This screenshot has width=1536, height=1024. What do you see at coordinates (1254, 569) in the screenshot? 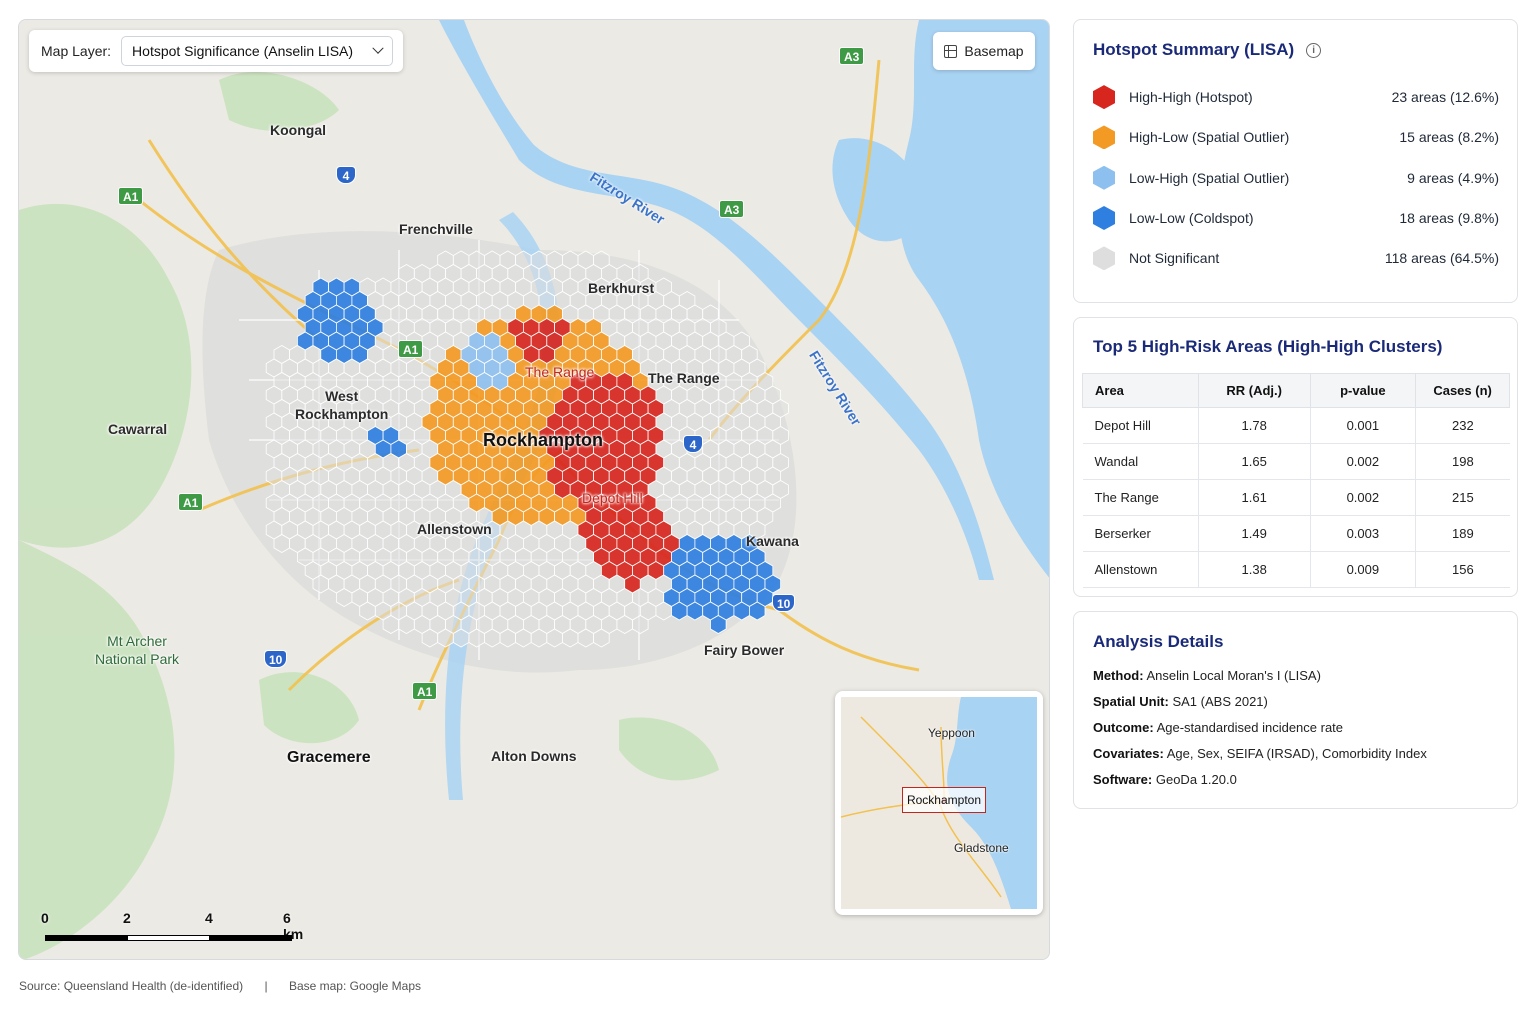
I see `cell-rr: 1.38` at bounding box center [1254, 569].